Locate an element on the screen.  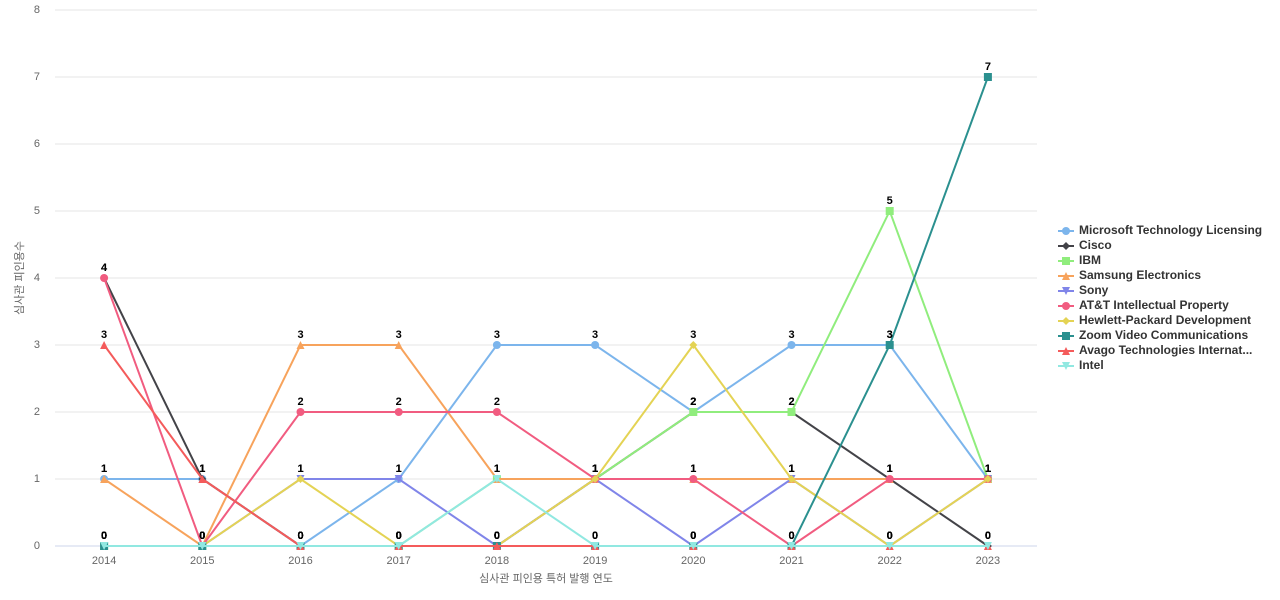
legend-item: Microsoft Technology Licensing is located at coordinates (1160, 230).